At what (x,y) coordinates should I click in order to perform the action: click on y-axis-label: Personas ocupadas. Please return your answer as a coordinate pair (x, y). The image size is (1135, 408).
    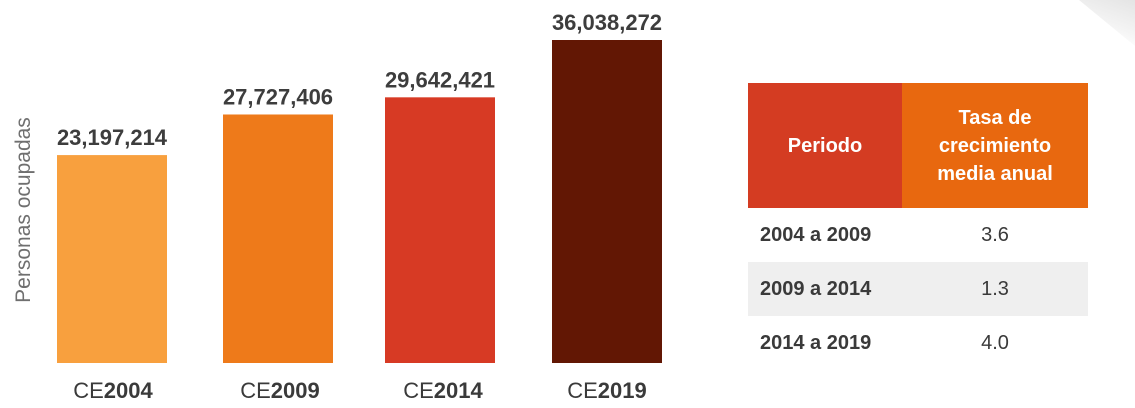
    Looking at the image, I should click on (23, 210).